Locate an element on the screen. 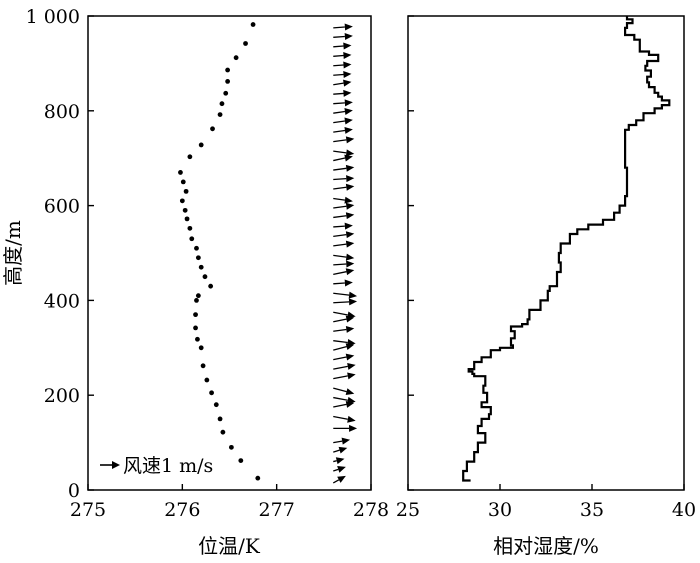 The image size is (700, 563). right-y-axis-ticks is located at coordinates (411, 253).